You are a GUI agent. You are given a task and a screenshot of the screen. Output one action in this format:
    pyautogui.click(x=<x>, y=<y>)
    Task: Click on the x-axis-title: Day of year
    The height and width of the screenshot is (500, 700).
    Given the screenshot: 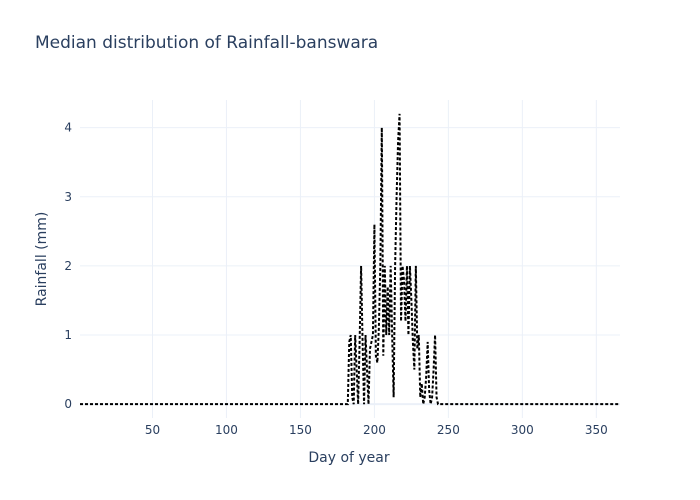 What is the action you would take?
    pyautogui.click(x=349, y=458)
    